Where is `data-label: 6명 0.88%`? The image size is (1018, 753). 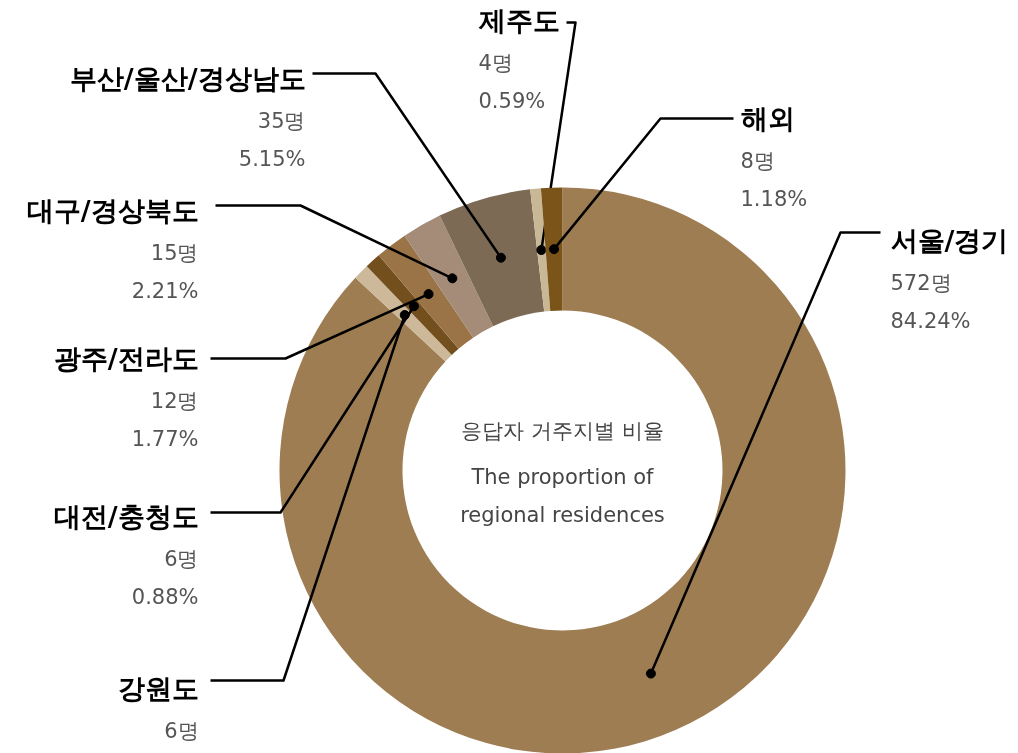 data-label: 6명 0.88% is located at coordinates (165, 577).